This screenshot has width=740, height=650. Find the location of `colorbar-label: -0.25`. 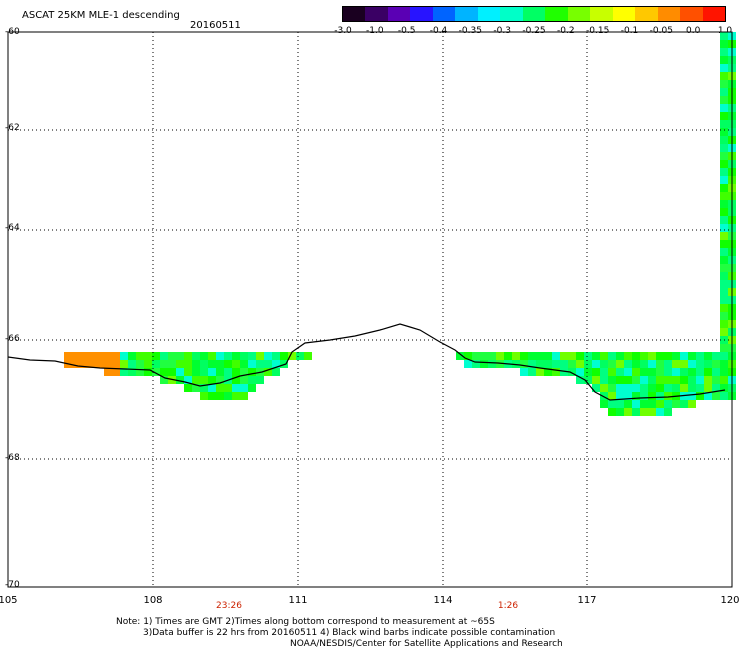

colorbar-label: -0.25 is located at coordinates (534, 31).